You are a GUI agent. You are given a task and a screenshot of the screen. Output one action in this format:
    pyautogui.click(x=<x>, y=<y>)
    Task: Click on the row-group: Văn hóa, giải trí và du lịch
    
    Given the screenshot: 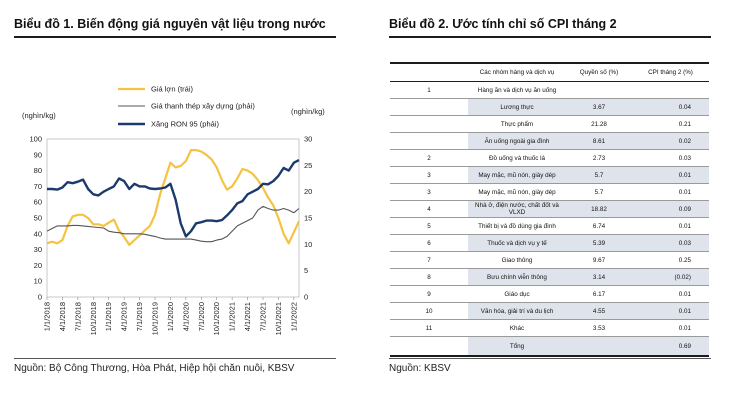 What is the action you would take?
    pyautogui.click(x=517, y=311)
    